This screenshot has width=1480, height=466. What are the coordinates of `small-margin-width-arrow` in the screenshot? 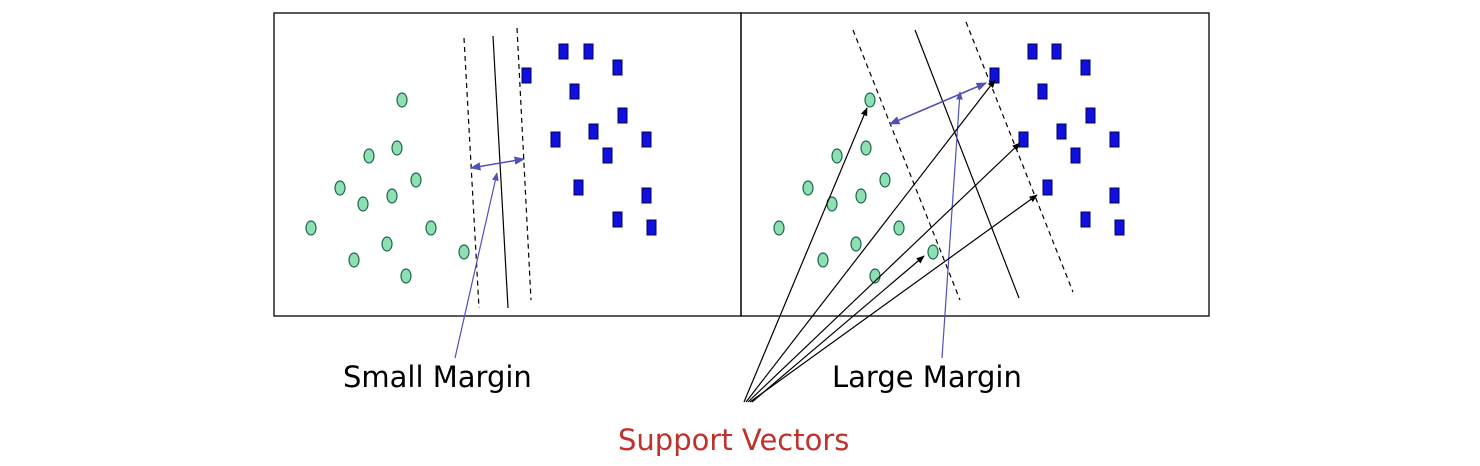 It's located at (497, 163).